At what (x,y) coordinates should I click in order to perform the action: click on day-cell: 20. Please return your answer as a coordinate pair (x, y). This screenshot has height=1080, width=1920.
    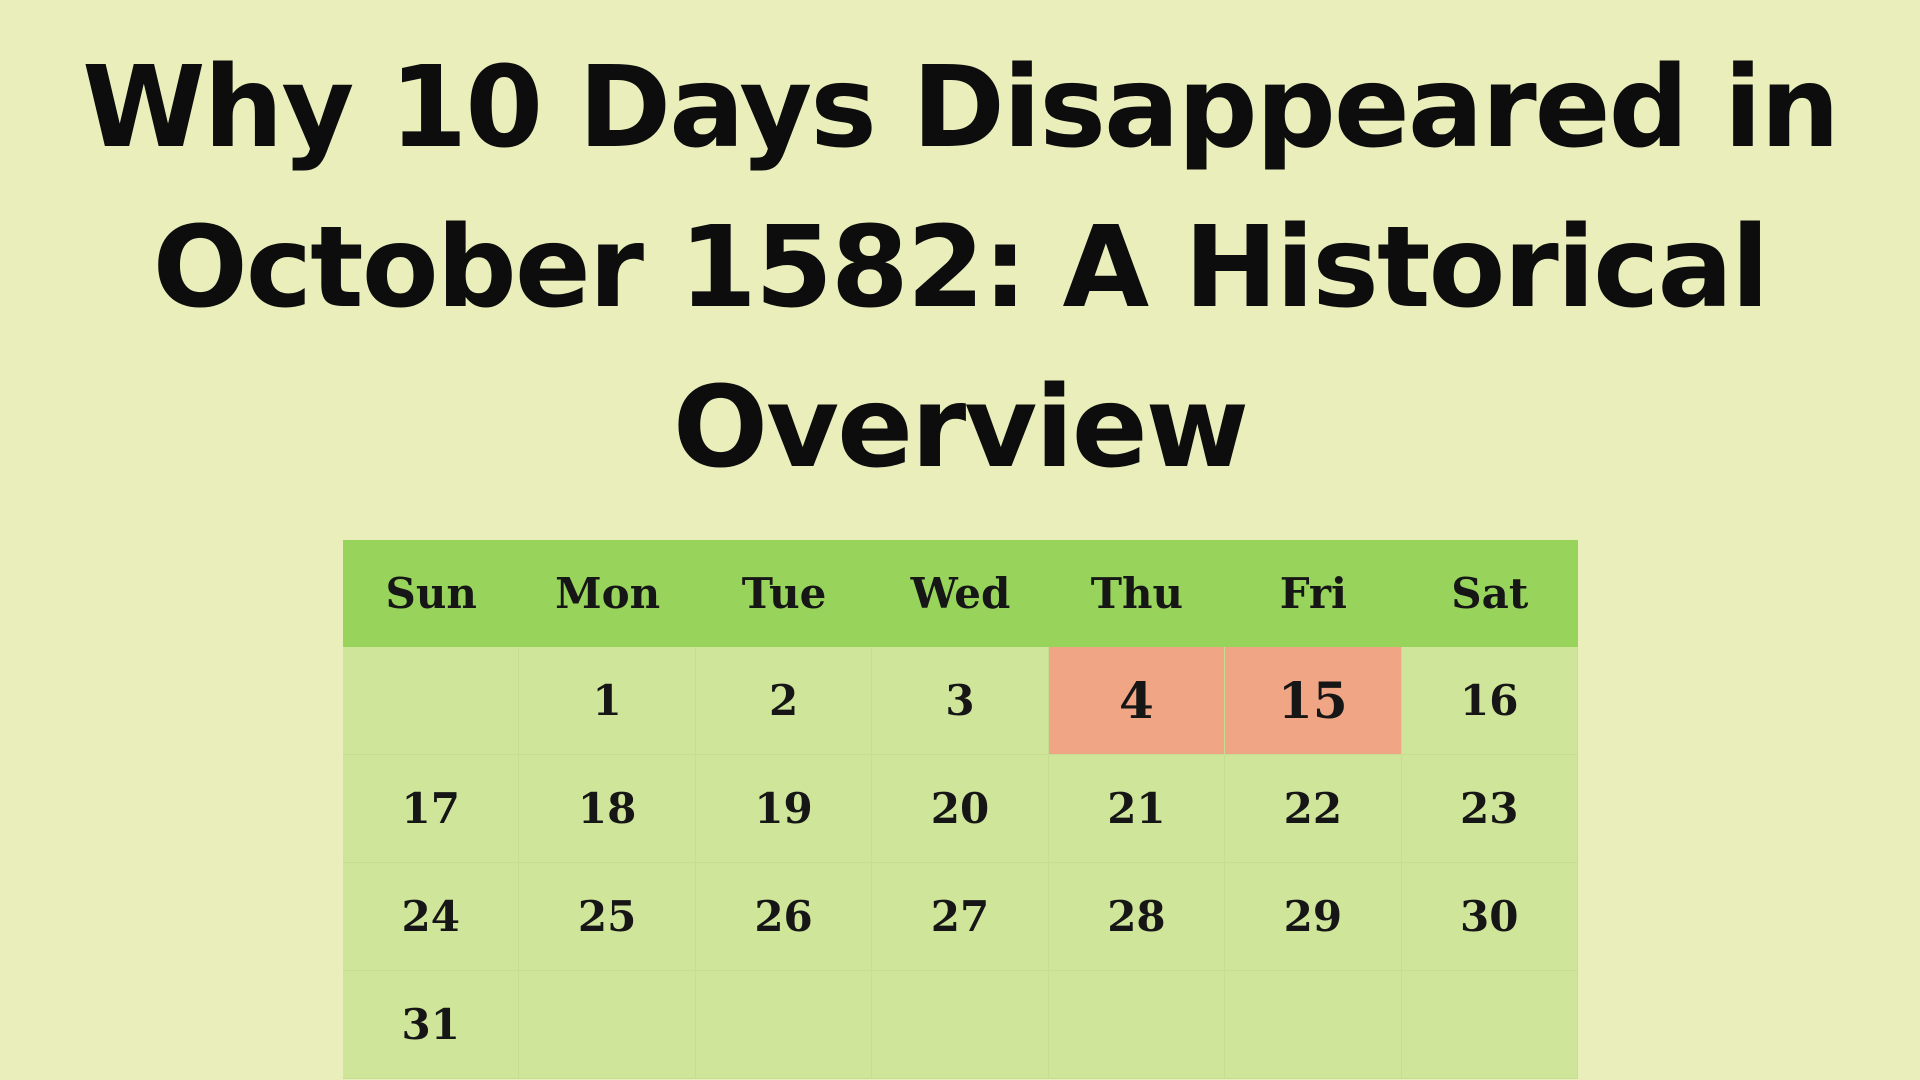
    Looking at the image, I should click on (960, 809).